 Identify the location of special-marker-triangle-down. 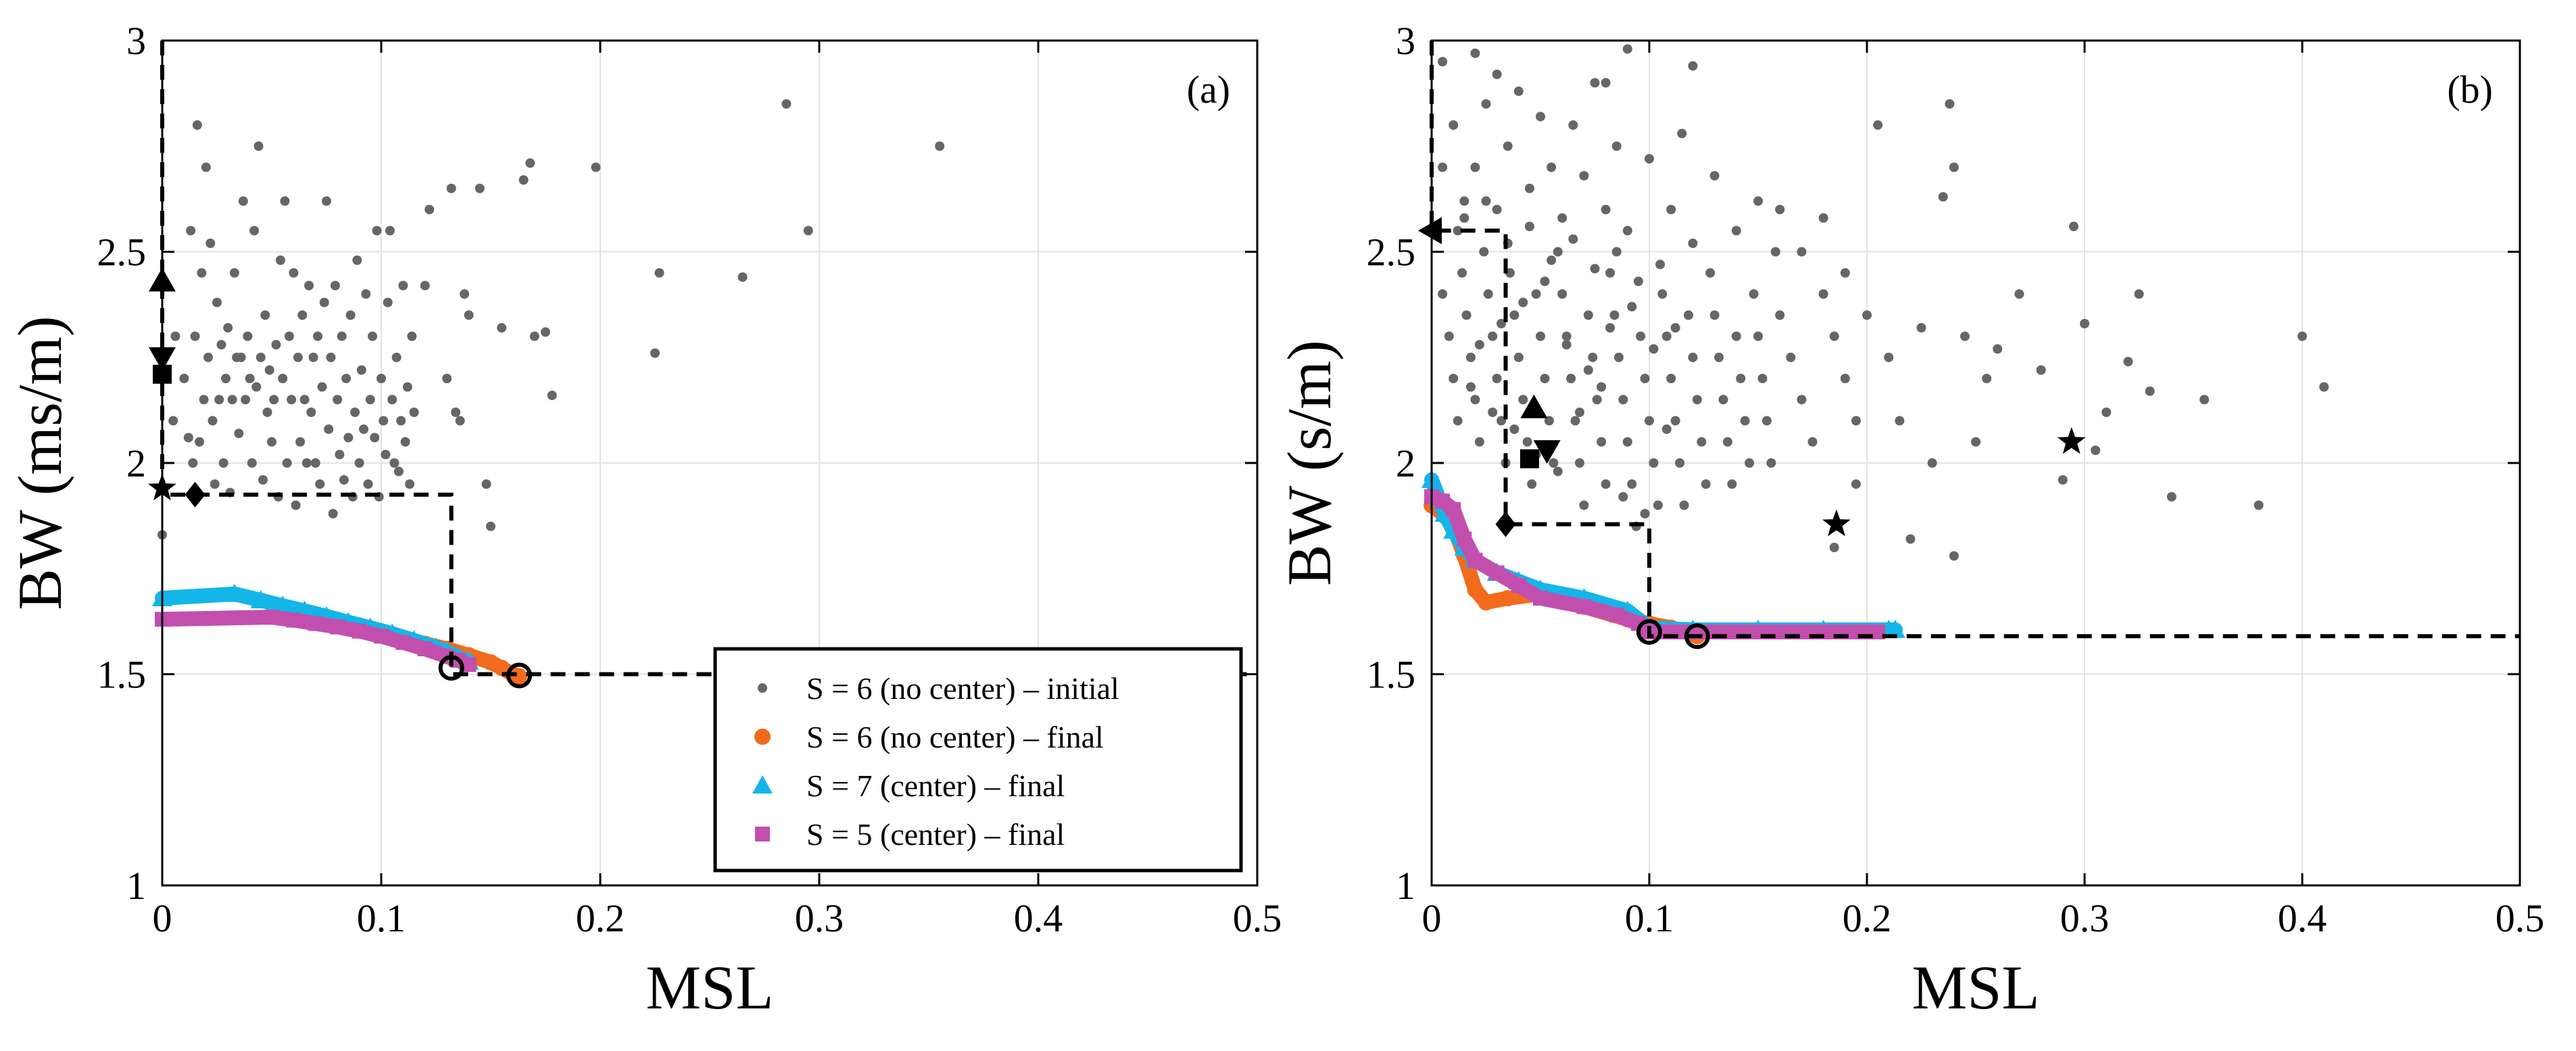
(1547, 452).